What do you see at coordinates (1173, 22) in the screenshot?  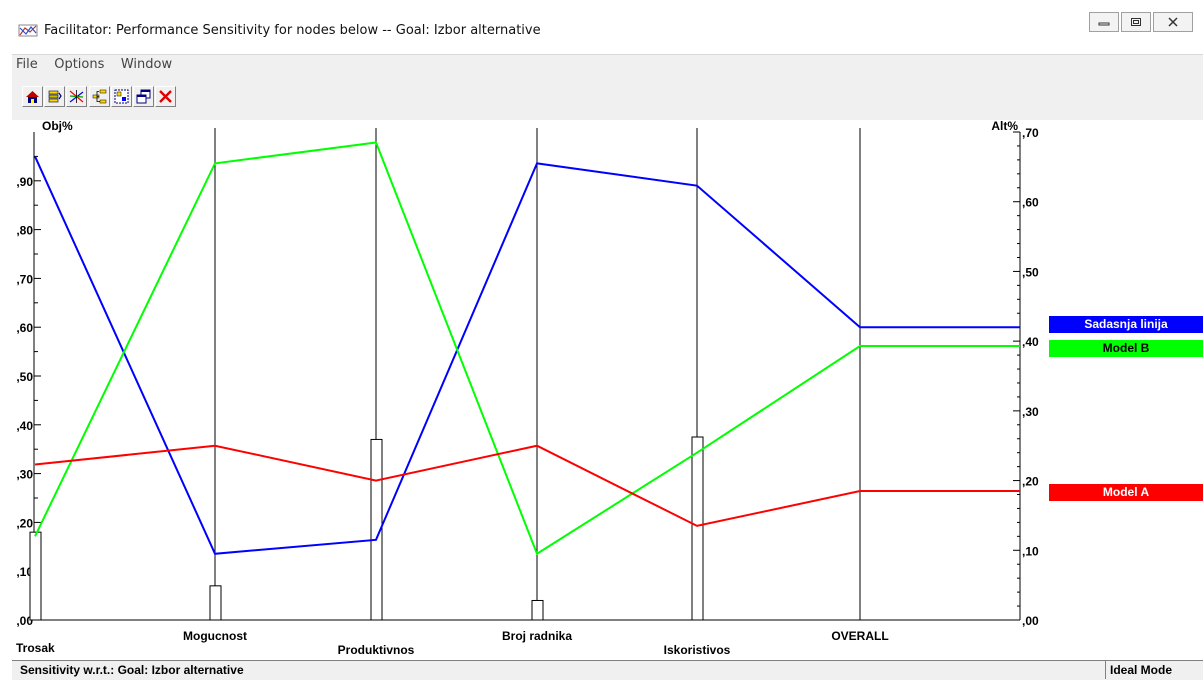 I see `close-icon` at bounding box center [1173, 22].